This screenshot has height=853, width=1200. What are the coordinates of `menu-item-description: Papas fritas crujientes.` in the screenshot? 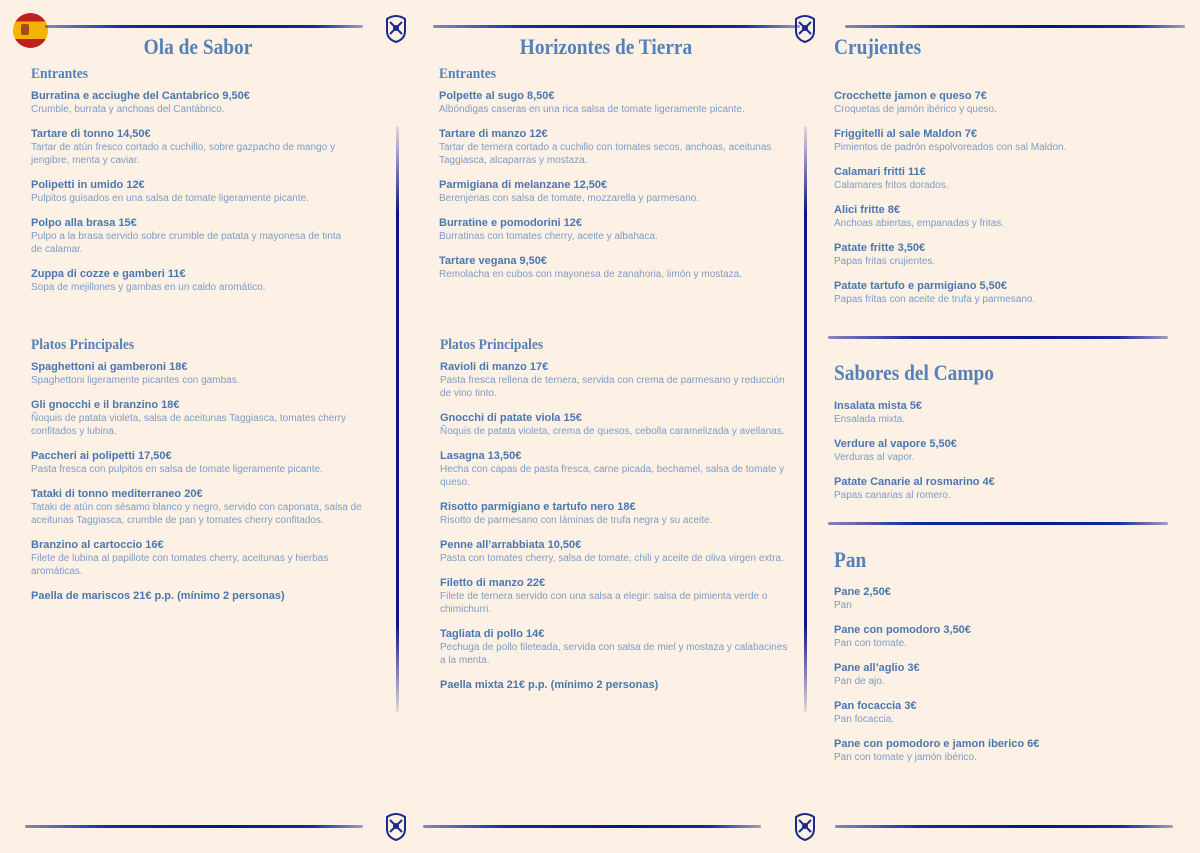 It's located at (885, 261).